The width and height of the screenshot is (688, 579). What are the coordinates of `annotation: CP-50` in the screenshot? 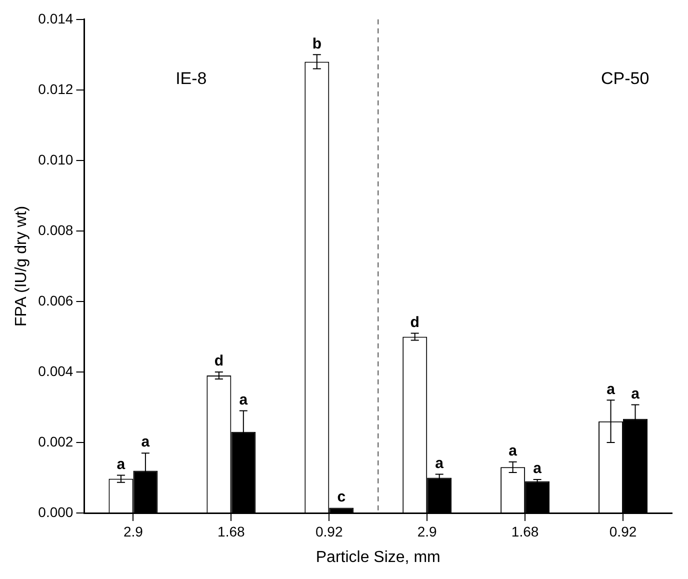 It's located at (625, 78).